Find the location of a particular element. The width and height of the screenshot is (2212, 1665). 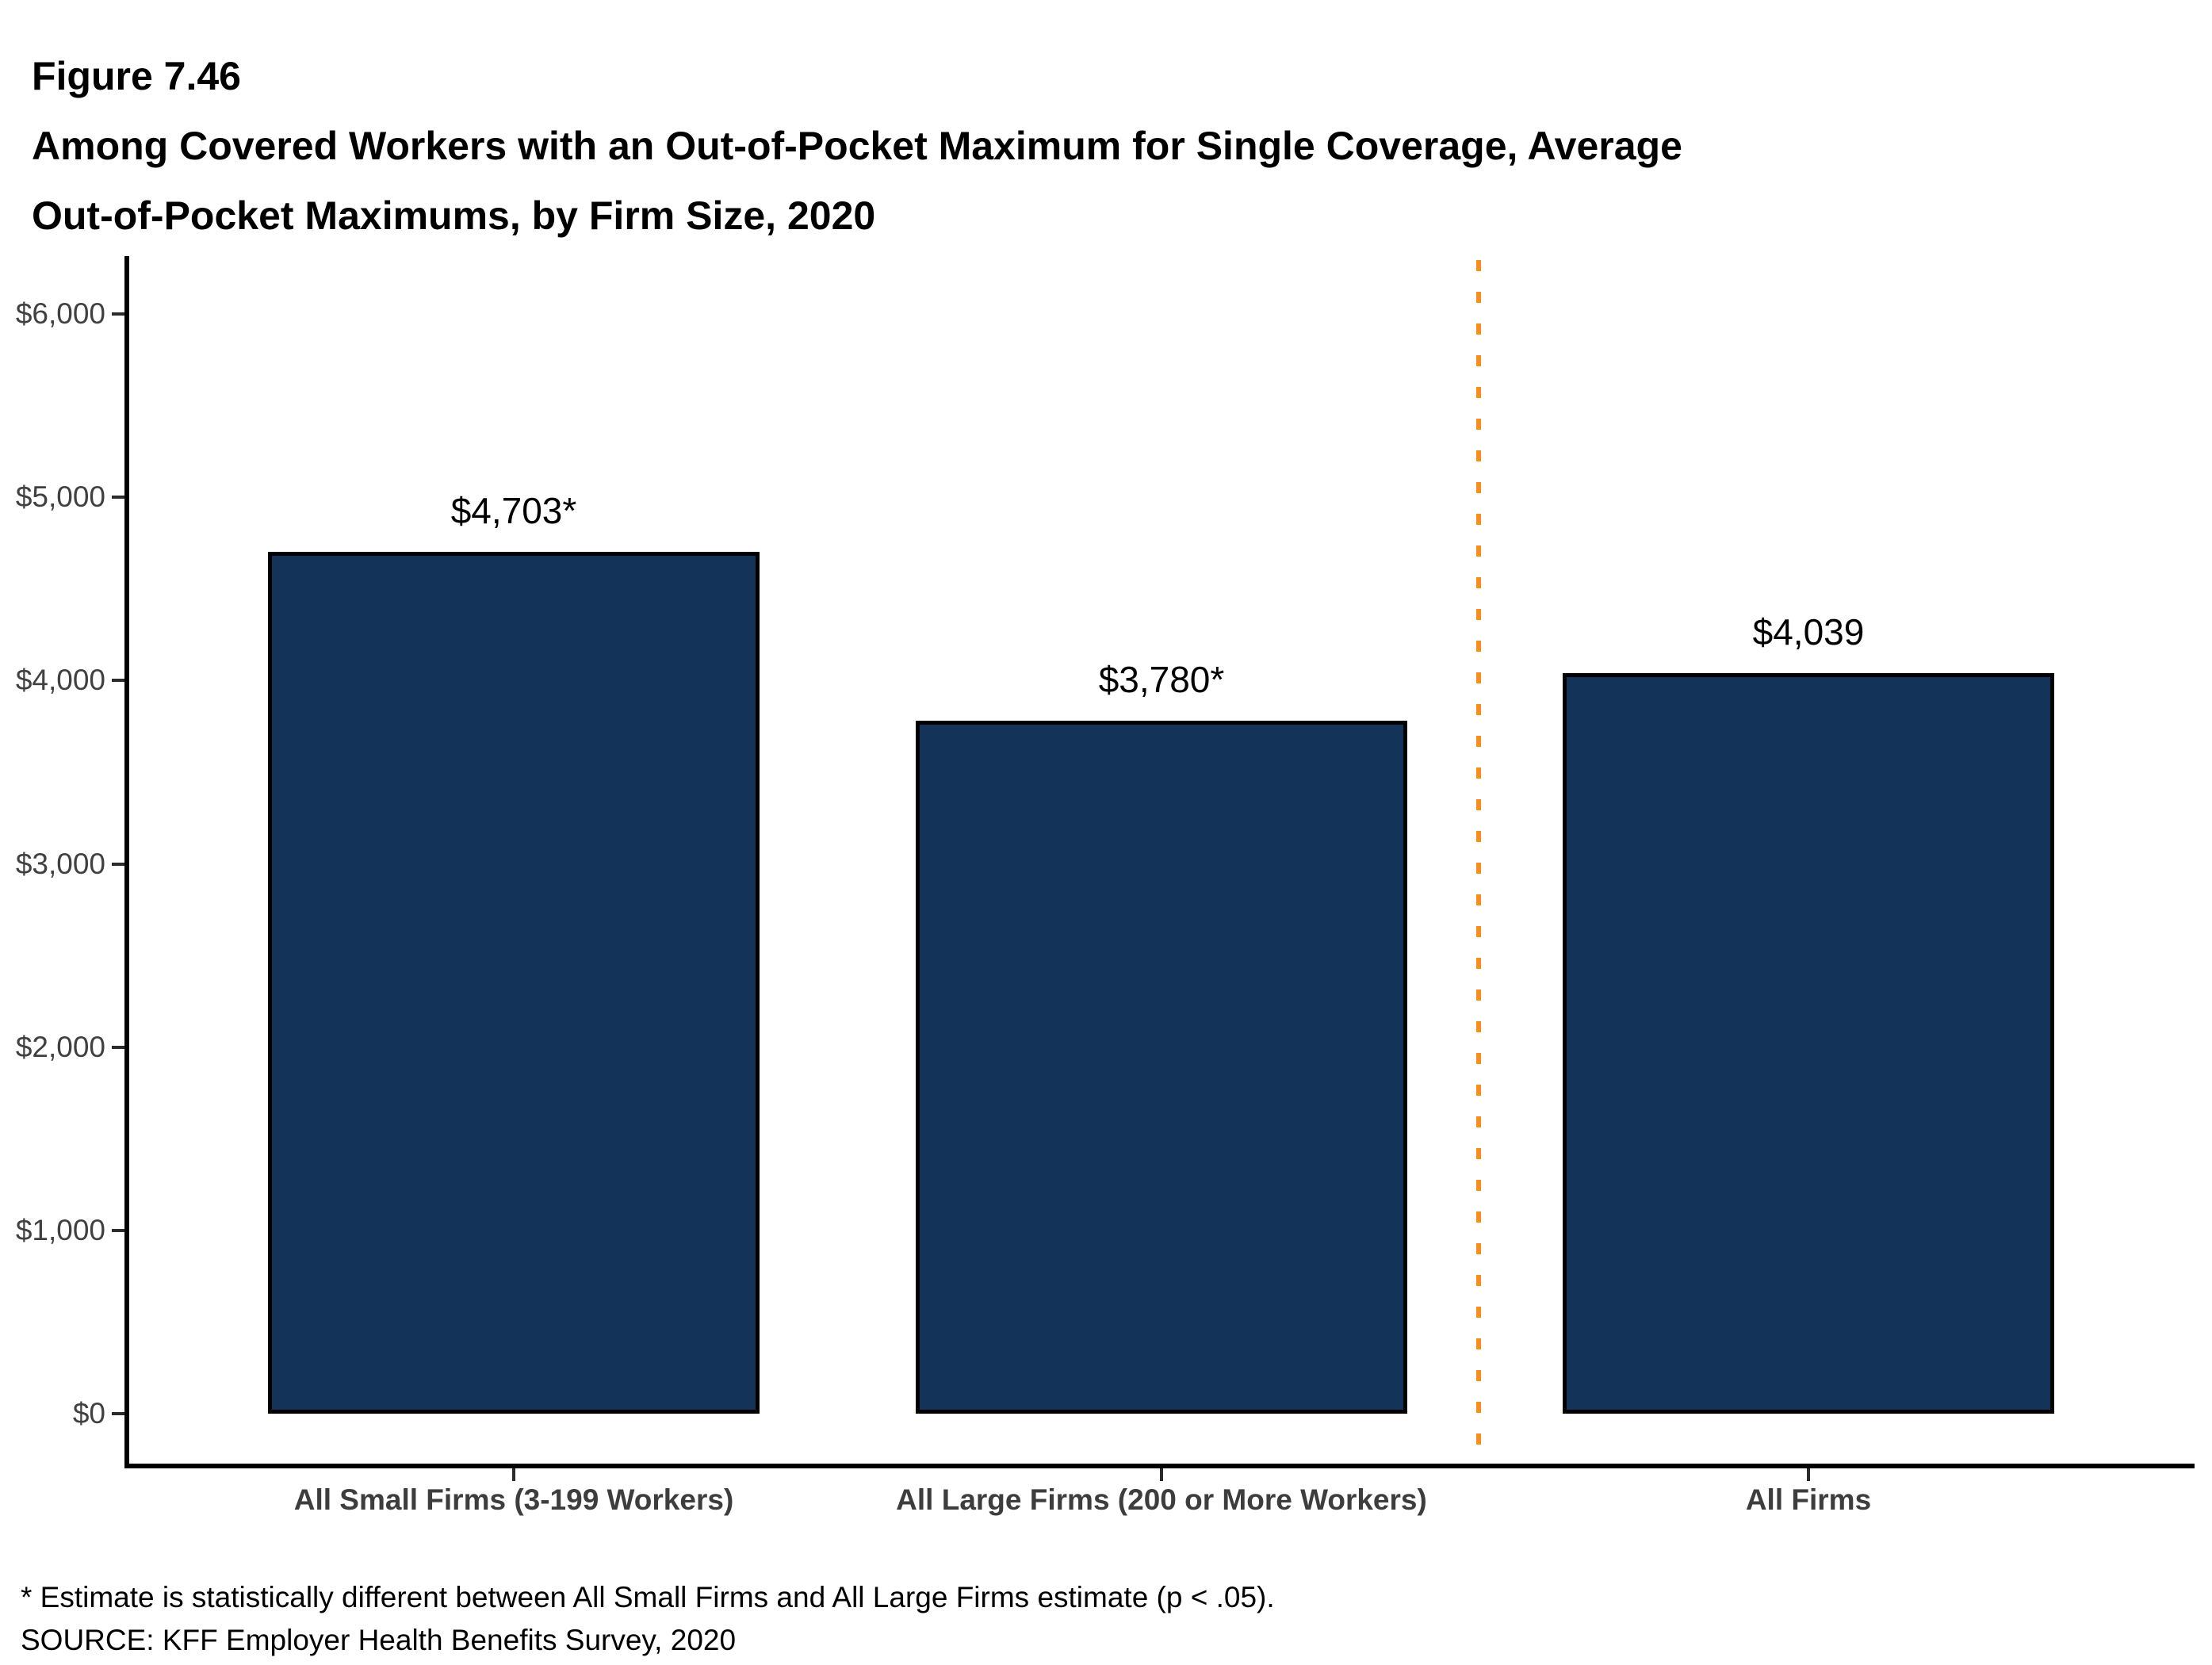

y-tick-label: $1,000 is located at coordinates (60, 1230).